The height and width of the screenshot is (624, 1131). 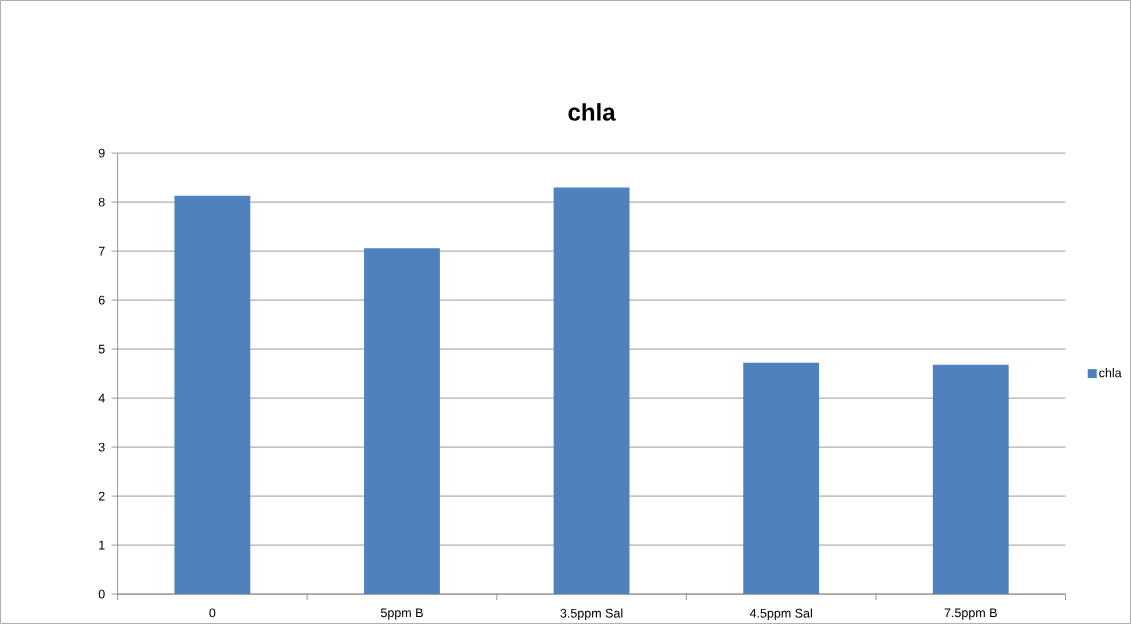 What do you see at coordinates (101, 594) in the screenshot?
I see `y-tick-label: 0` at bounding box center [101, 594].